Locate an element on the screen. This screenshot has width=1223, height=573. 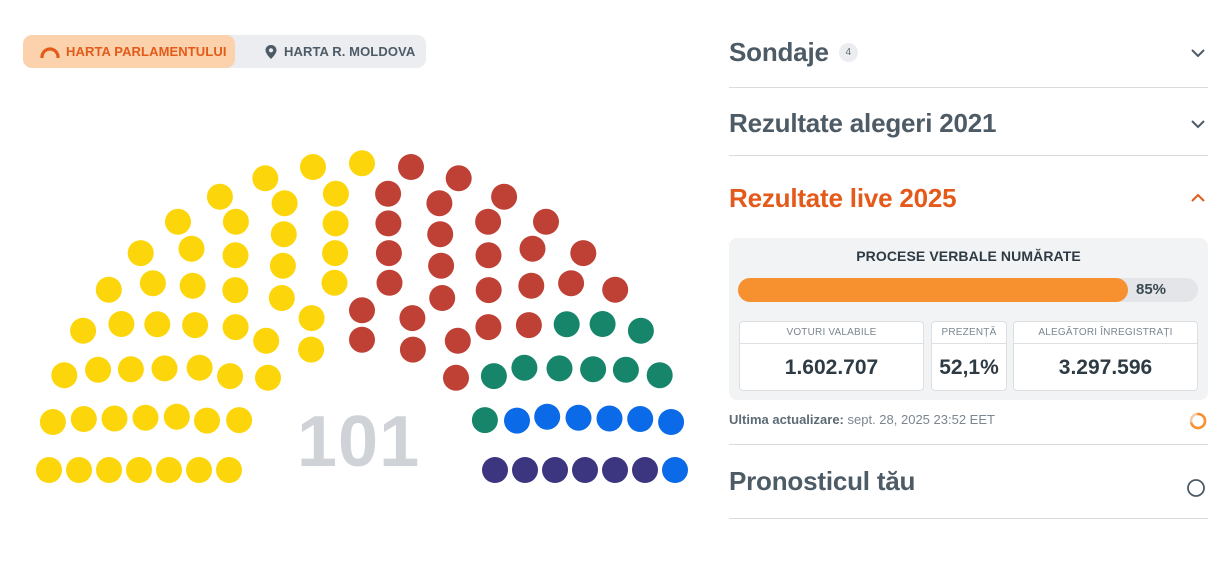
forecast-accordion-header: Pronosticul tău is located at coordinates (968, 481).